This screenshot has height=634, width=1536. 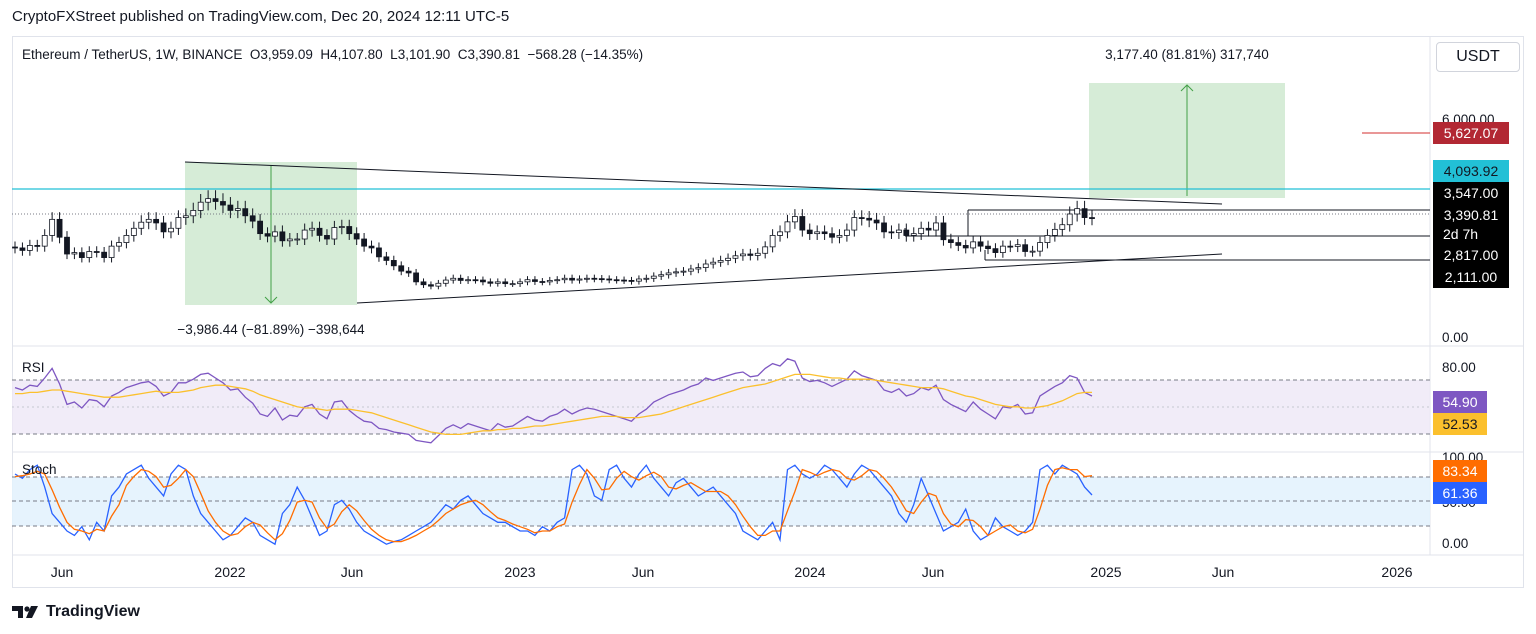 What do you see at coordinates (1396, 572) in the screenshot?
I see `x-tick-label: 2026` at bounding box center [1396, 572].